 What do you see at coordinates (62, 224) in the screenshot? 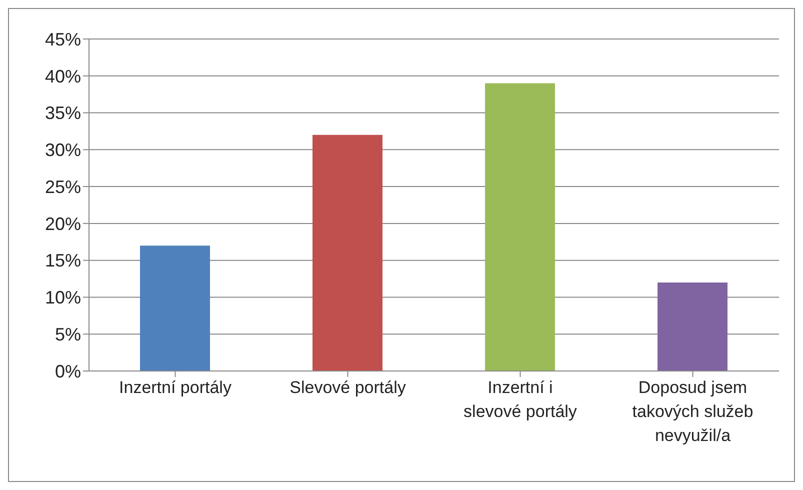
I see `y-tick-label: 20%` at bounding box center [62, 224].